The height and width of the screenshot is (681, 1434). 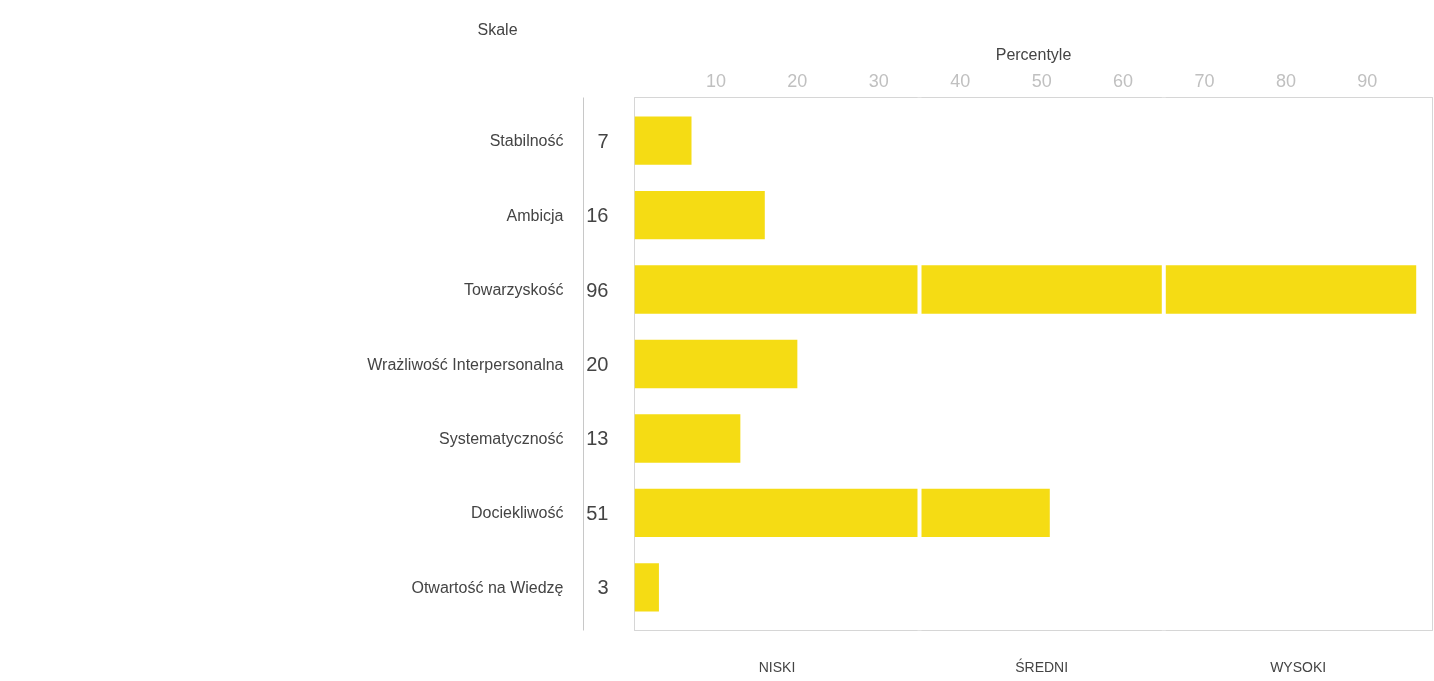 I want to click on data-label: 13, so click(x=597, y=438).